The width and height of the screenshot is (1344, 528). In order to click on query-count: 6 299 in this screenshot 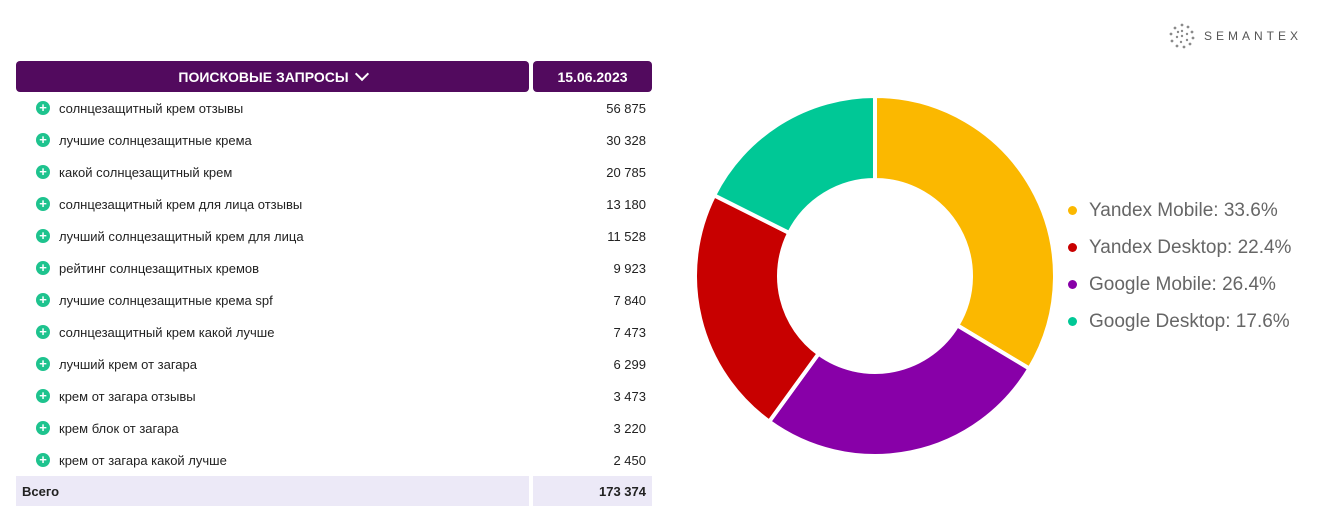, I will do `click(629, 364)`.